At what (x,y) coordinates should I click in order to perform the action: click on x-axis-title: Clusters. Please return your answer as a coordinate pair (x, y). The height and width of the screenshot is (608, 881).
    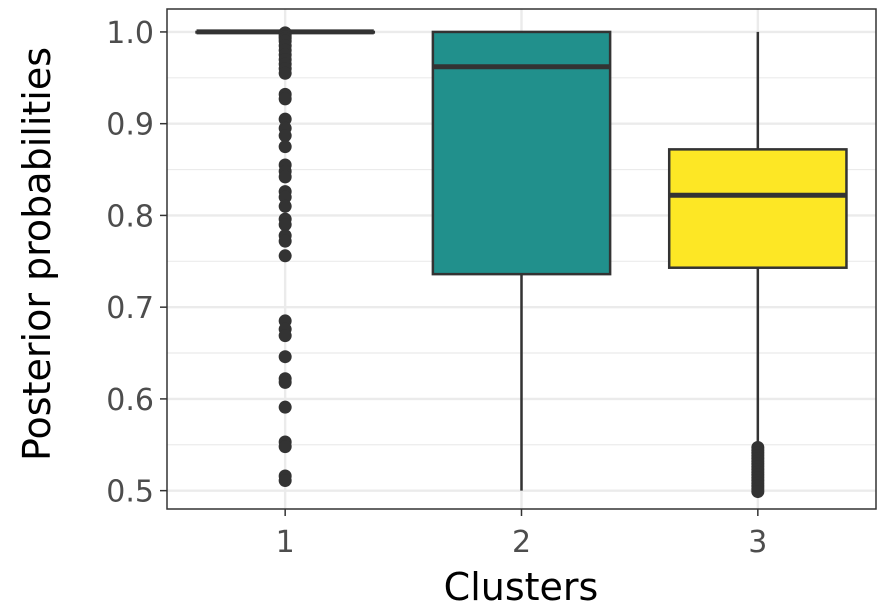
    Looking at the image, I should click on (521, 586).